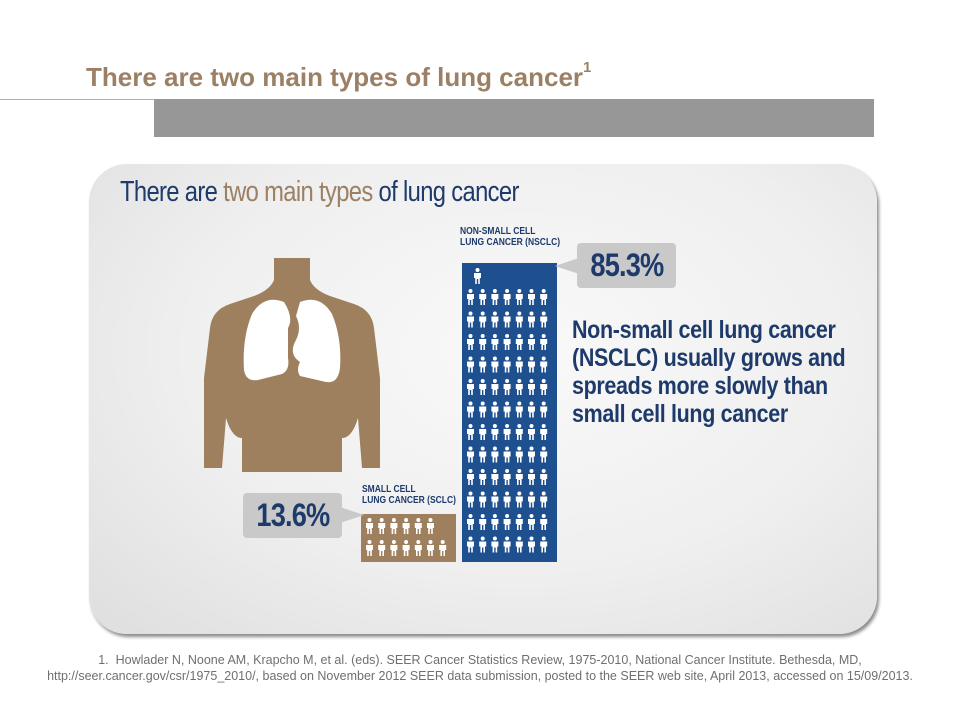 The width and height of the screenshot is (960, 720). What do you see at coordinates (510, 242) in the screenshot?
I see `nsclc-label-line-2: LUNG CANCER (NSCLC)` at bounding box center [510, 242].